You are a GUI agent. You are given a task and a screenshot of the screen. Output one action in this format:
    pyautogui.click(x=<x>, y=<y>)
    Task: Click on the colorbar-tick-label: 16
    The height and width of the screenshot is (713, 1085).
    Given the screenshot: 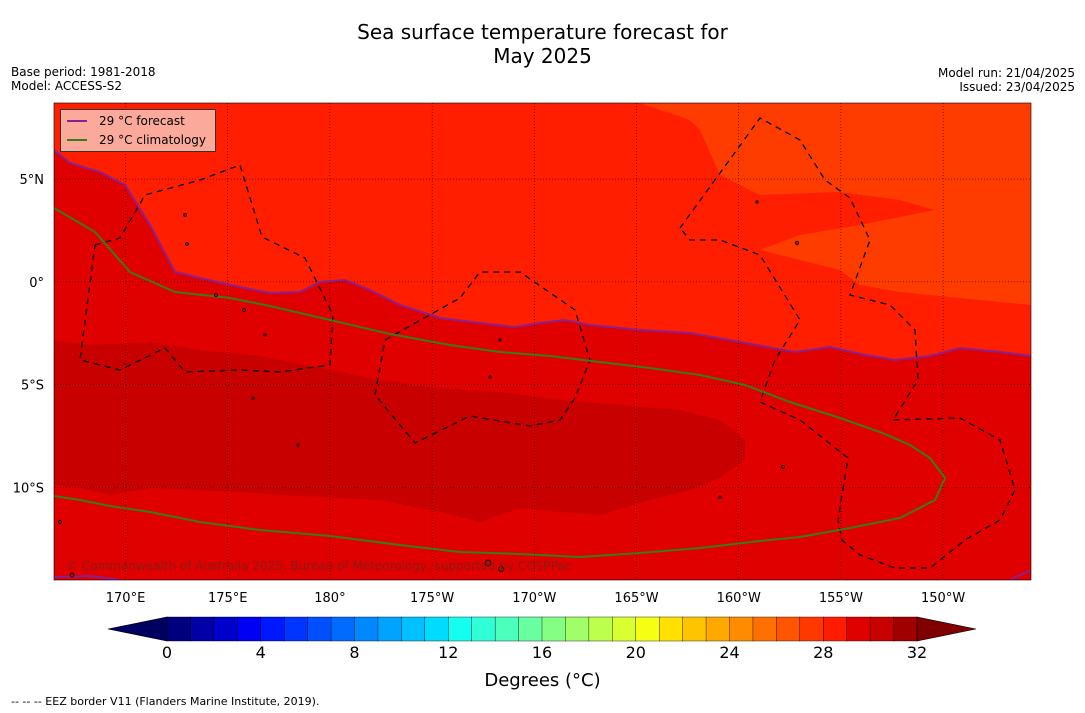 What is the action you would take?
    pyautogui.click(x=542, y=652)
    